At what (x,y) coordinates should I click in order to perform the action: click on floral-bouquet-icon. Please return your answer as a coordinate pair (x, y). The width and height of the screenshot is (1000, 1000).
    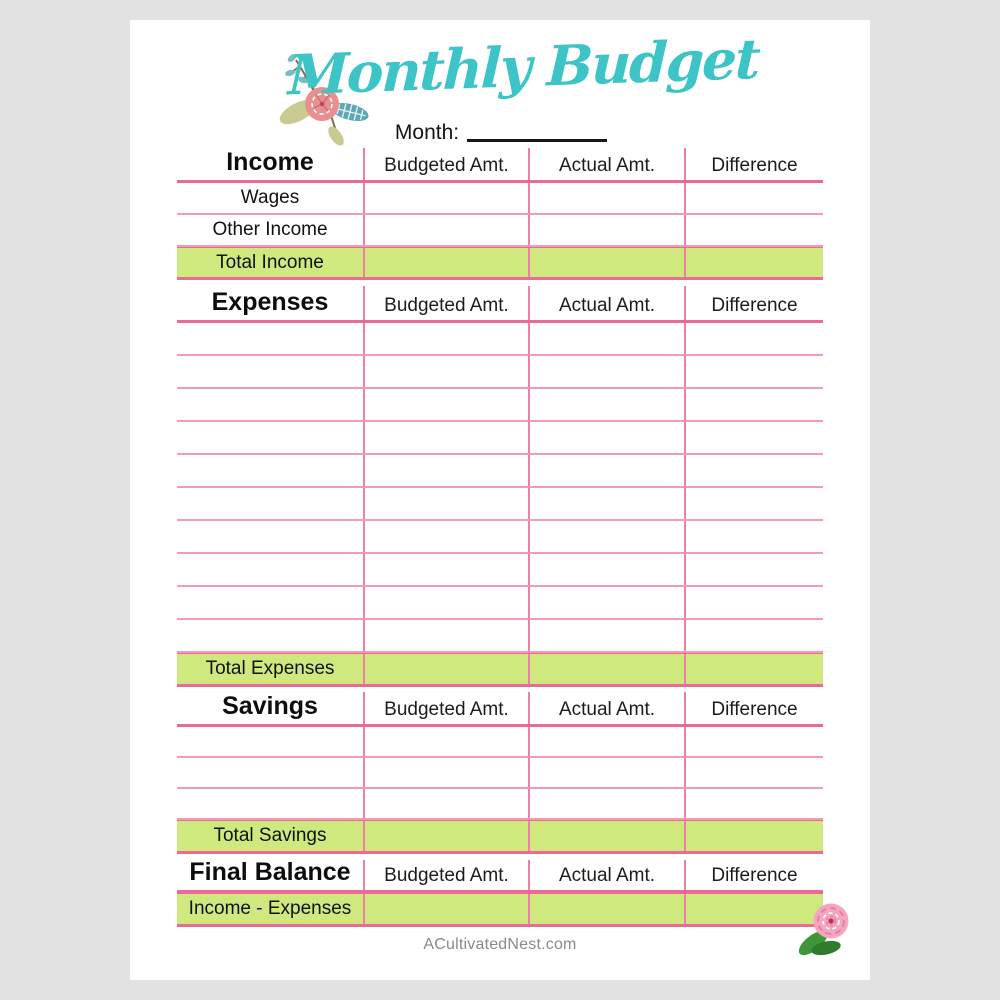
    Looking at the image, I should click on (324, 100).